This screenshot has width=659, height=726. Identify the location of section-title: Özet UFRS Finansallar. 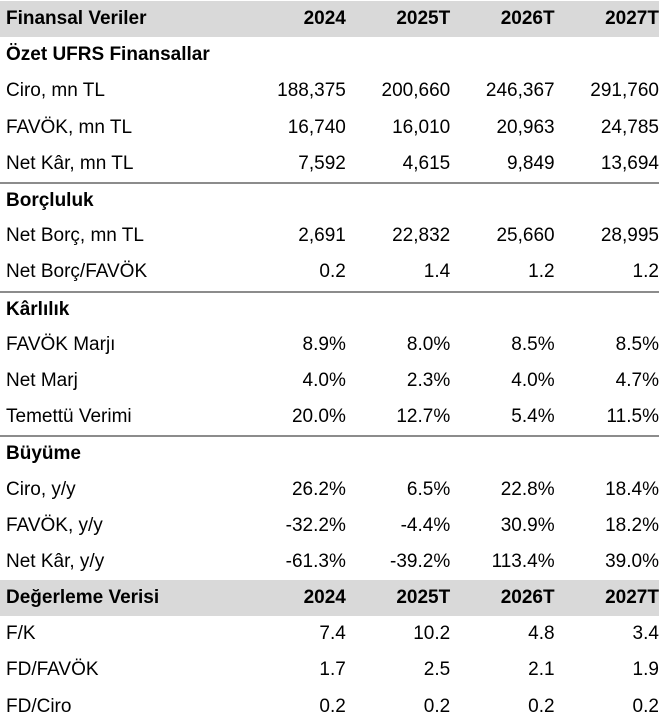
(108, 55).